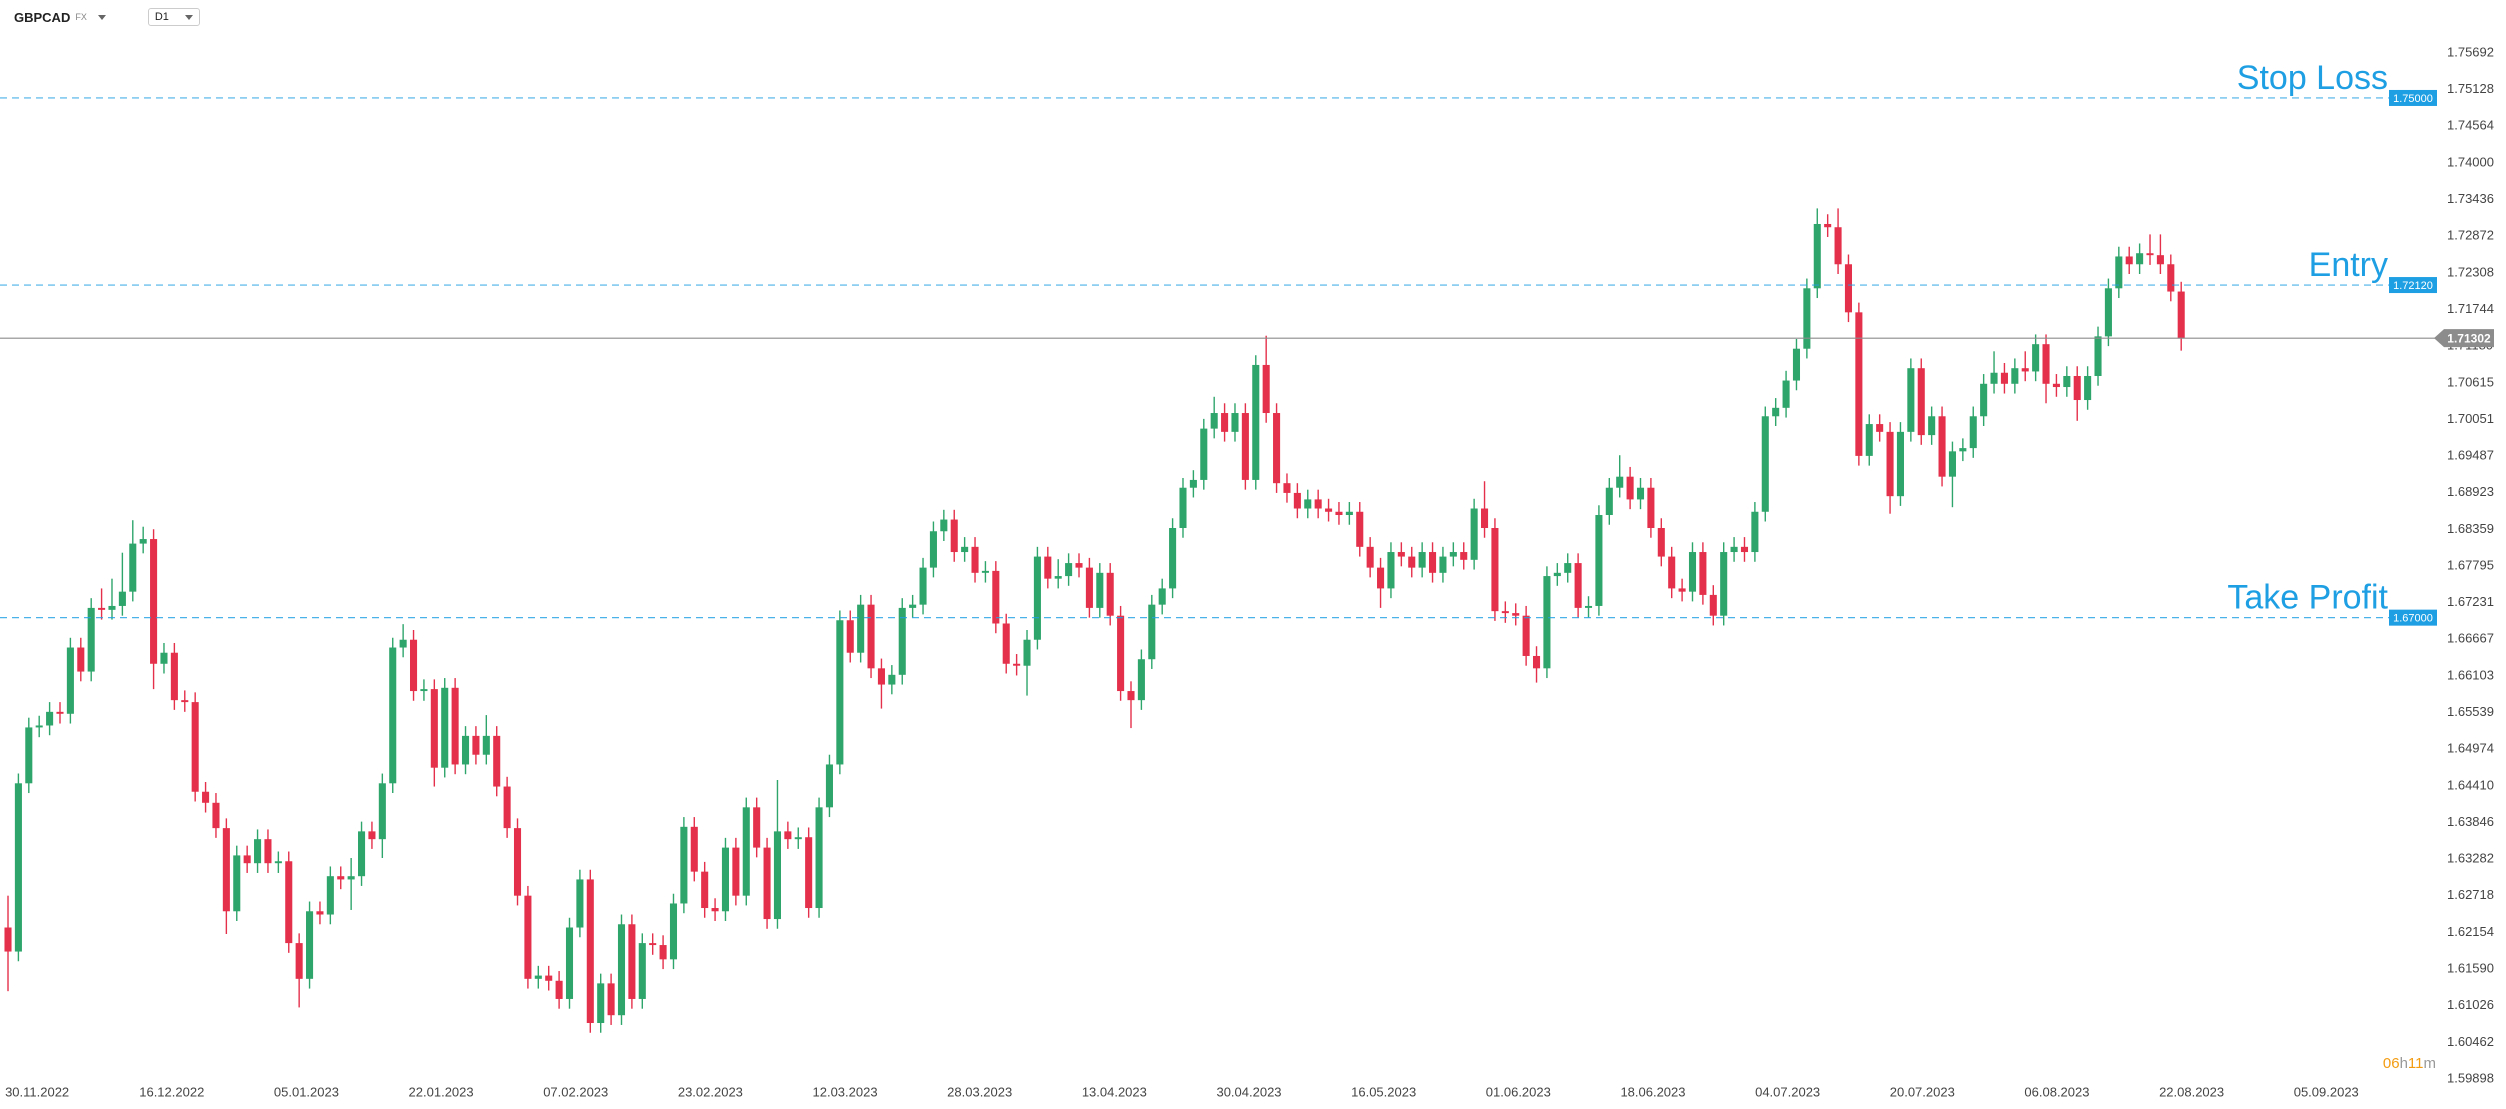  Describe the element at coordinates (81, 17) in the screenshot. I see `market: FX` at that location.